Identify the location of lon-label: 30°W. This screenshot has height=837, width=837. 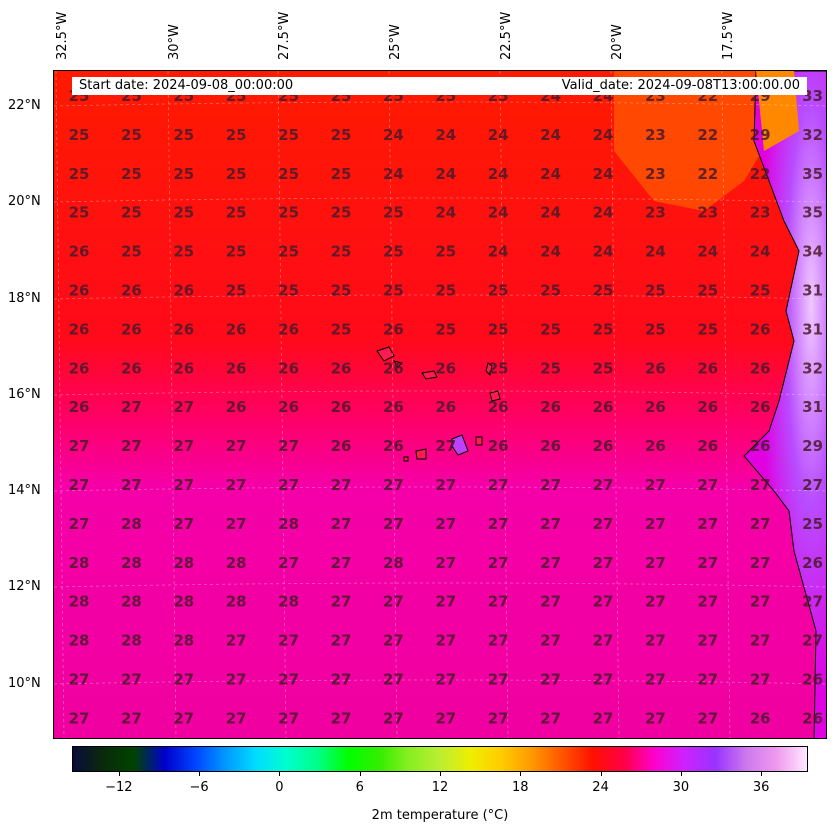
(174, 42).